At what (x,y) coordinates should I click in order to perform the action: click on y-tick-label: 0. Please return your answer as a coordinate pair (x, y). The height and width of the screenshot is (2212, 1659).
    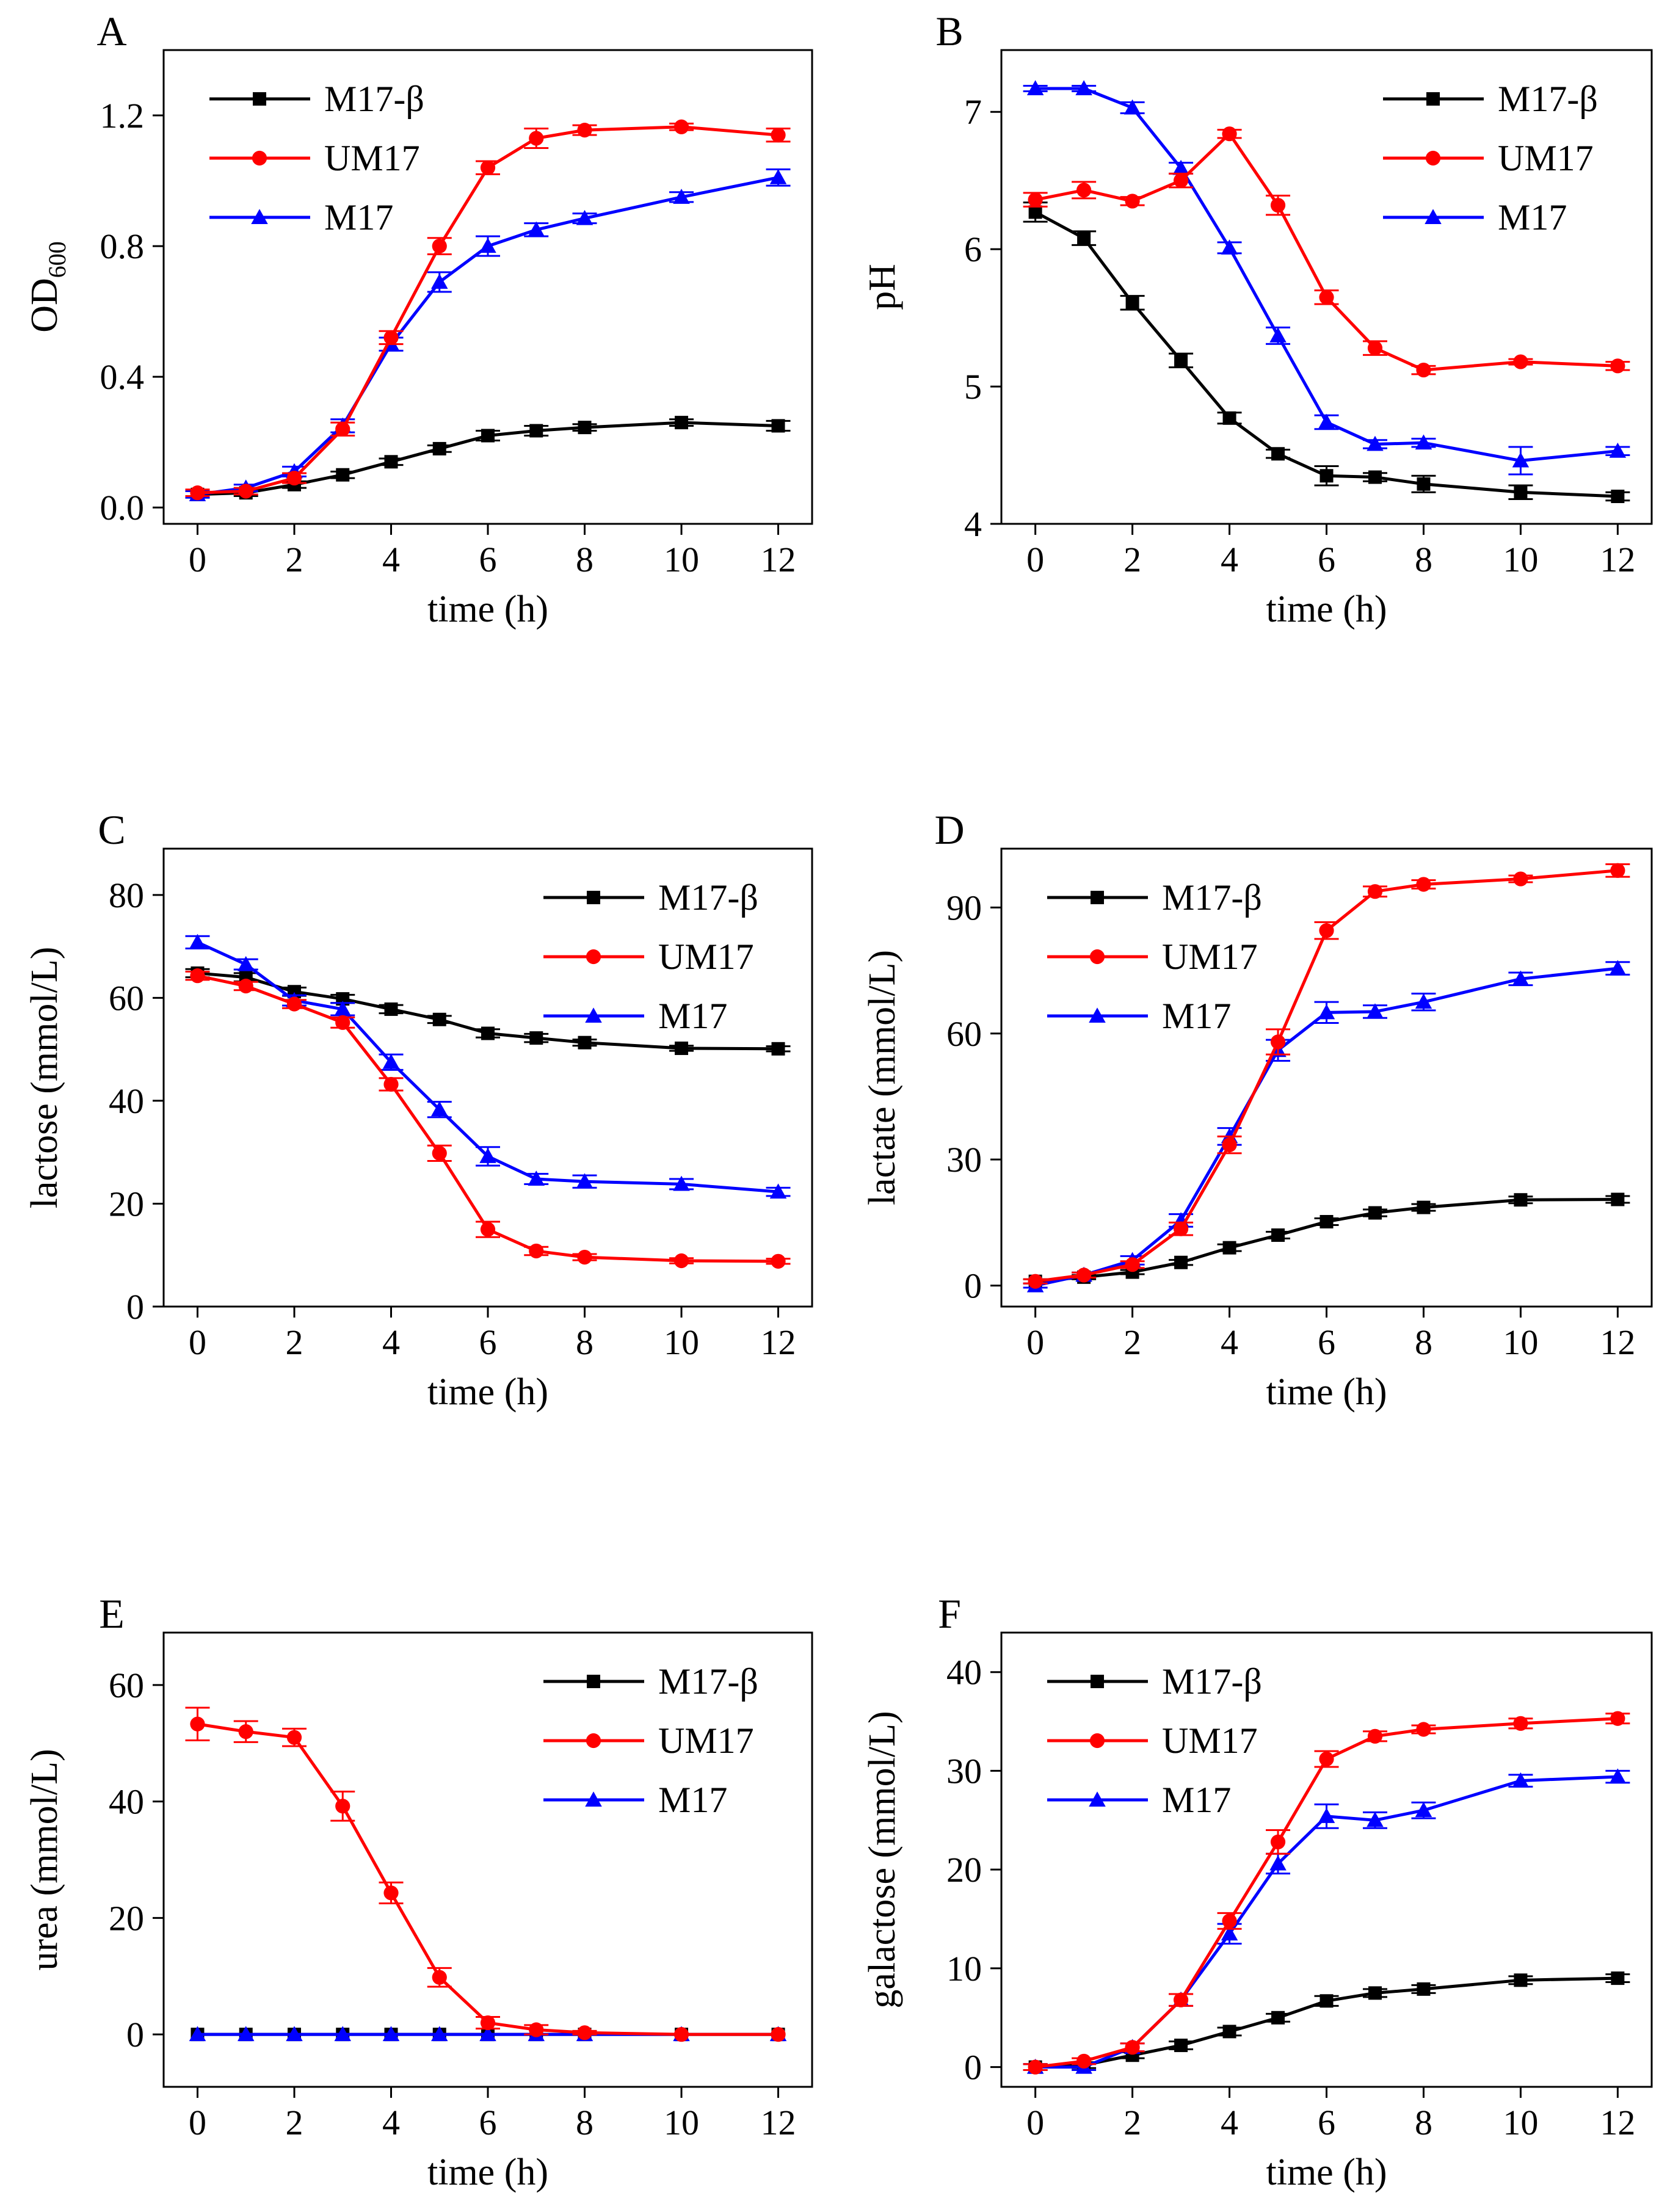
    Looking at the image, I should click on (973, 2067).